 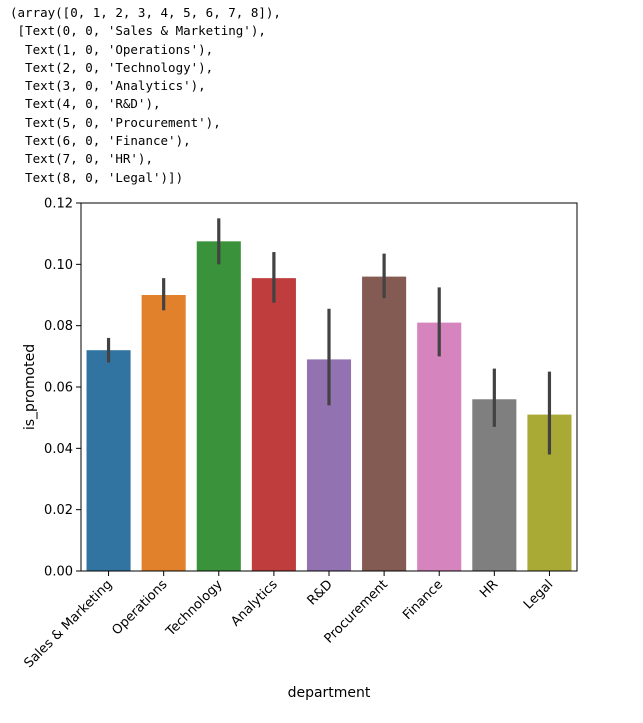 What do you see at coordinates (145, 12) in the screenshot?
I see `console-line: (array([0, 1, 2, 3, 4, 5, 6, 7, 8]),` at bounding box center [145, 12].